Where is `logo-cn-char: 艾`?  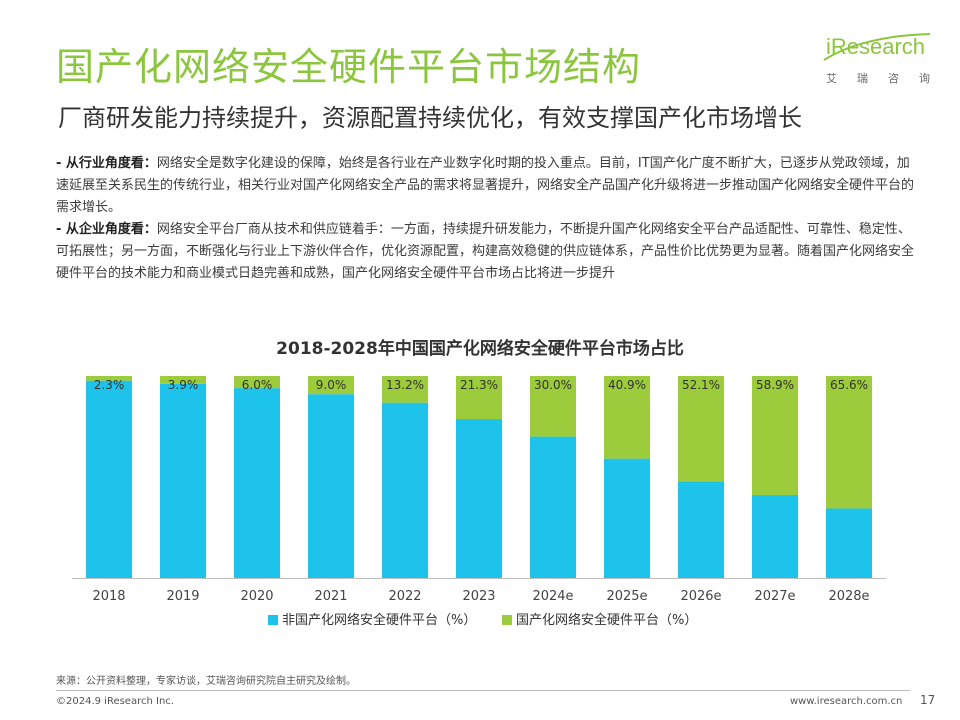
logo-cn-char: 艾 is located at coordinates (831, 78).